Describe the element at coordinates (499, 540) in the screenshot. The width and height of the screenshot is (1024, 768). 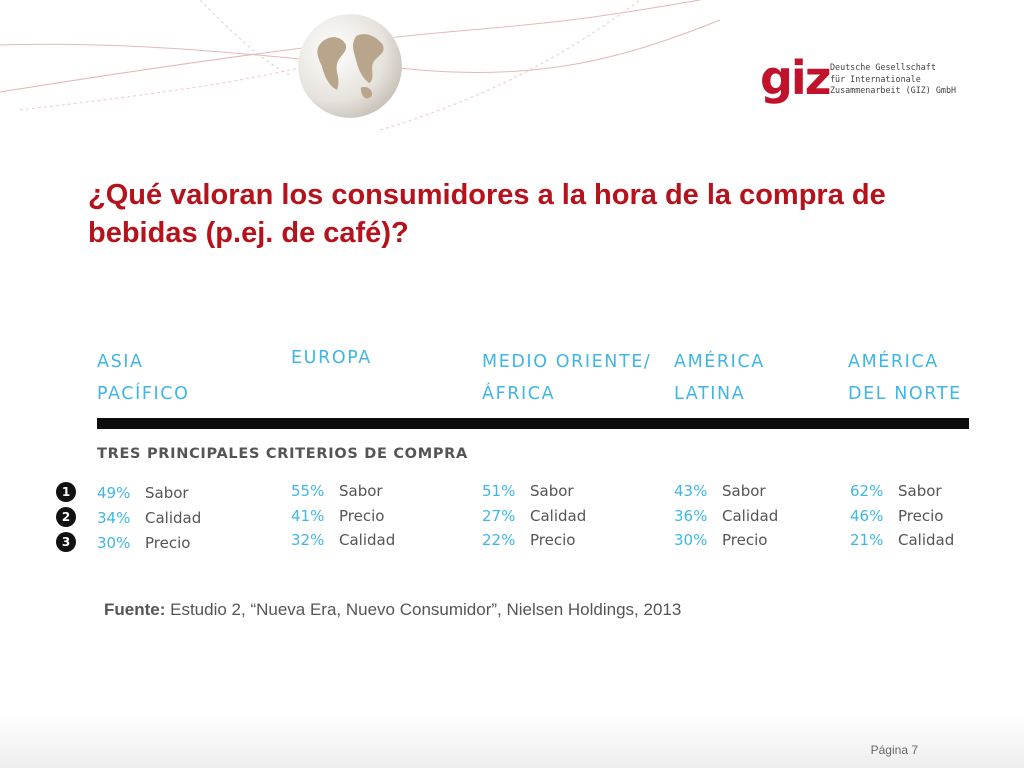
I see `percentage-value: 22%` at that location.